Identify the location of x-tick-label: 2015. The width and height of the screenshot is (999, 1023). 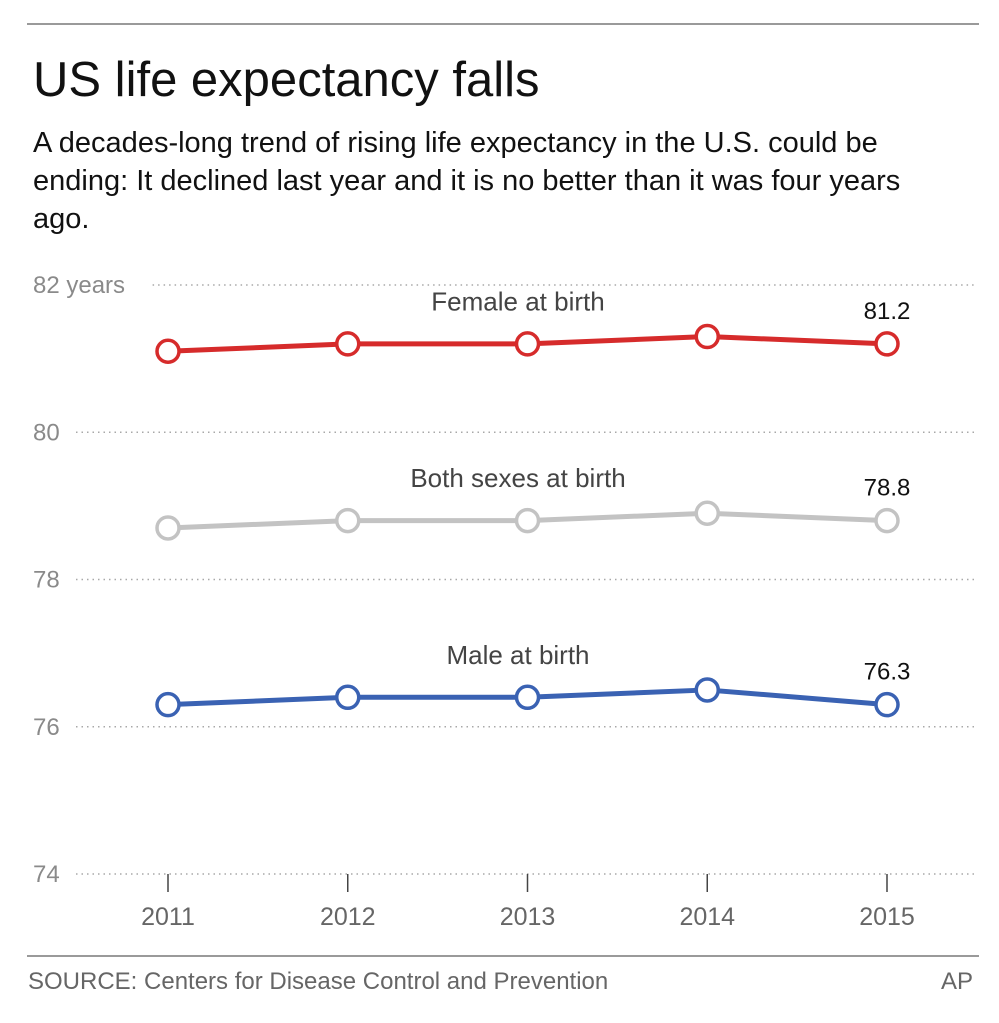
(887, 917).